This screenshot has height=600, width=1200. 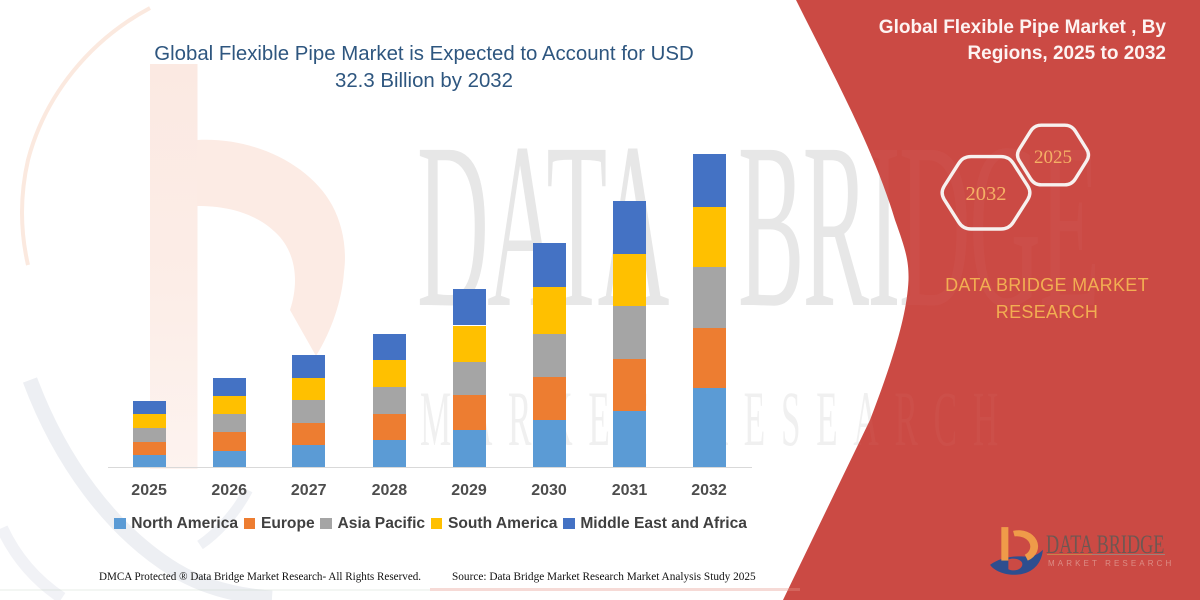 What do you see at coordinates (1053, 157) in the screenshot?
I see `svg-text: 2025` at bounding box center [1053, 157].